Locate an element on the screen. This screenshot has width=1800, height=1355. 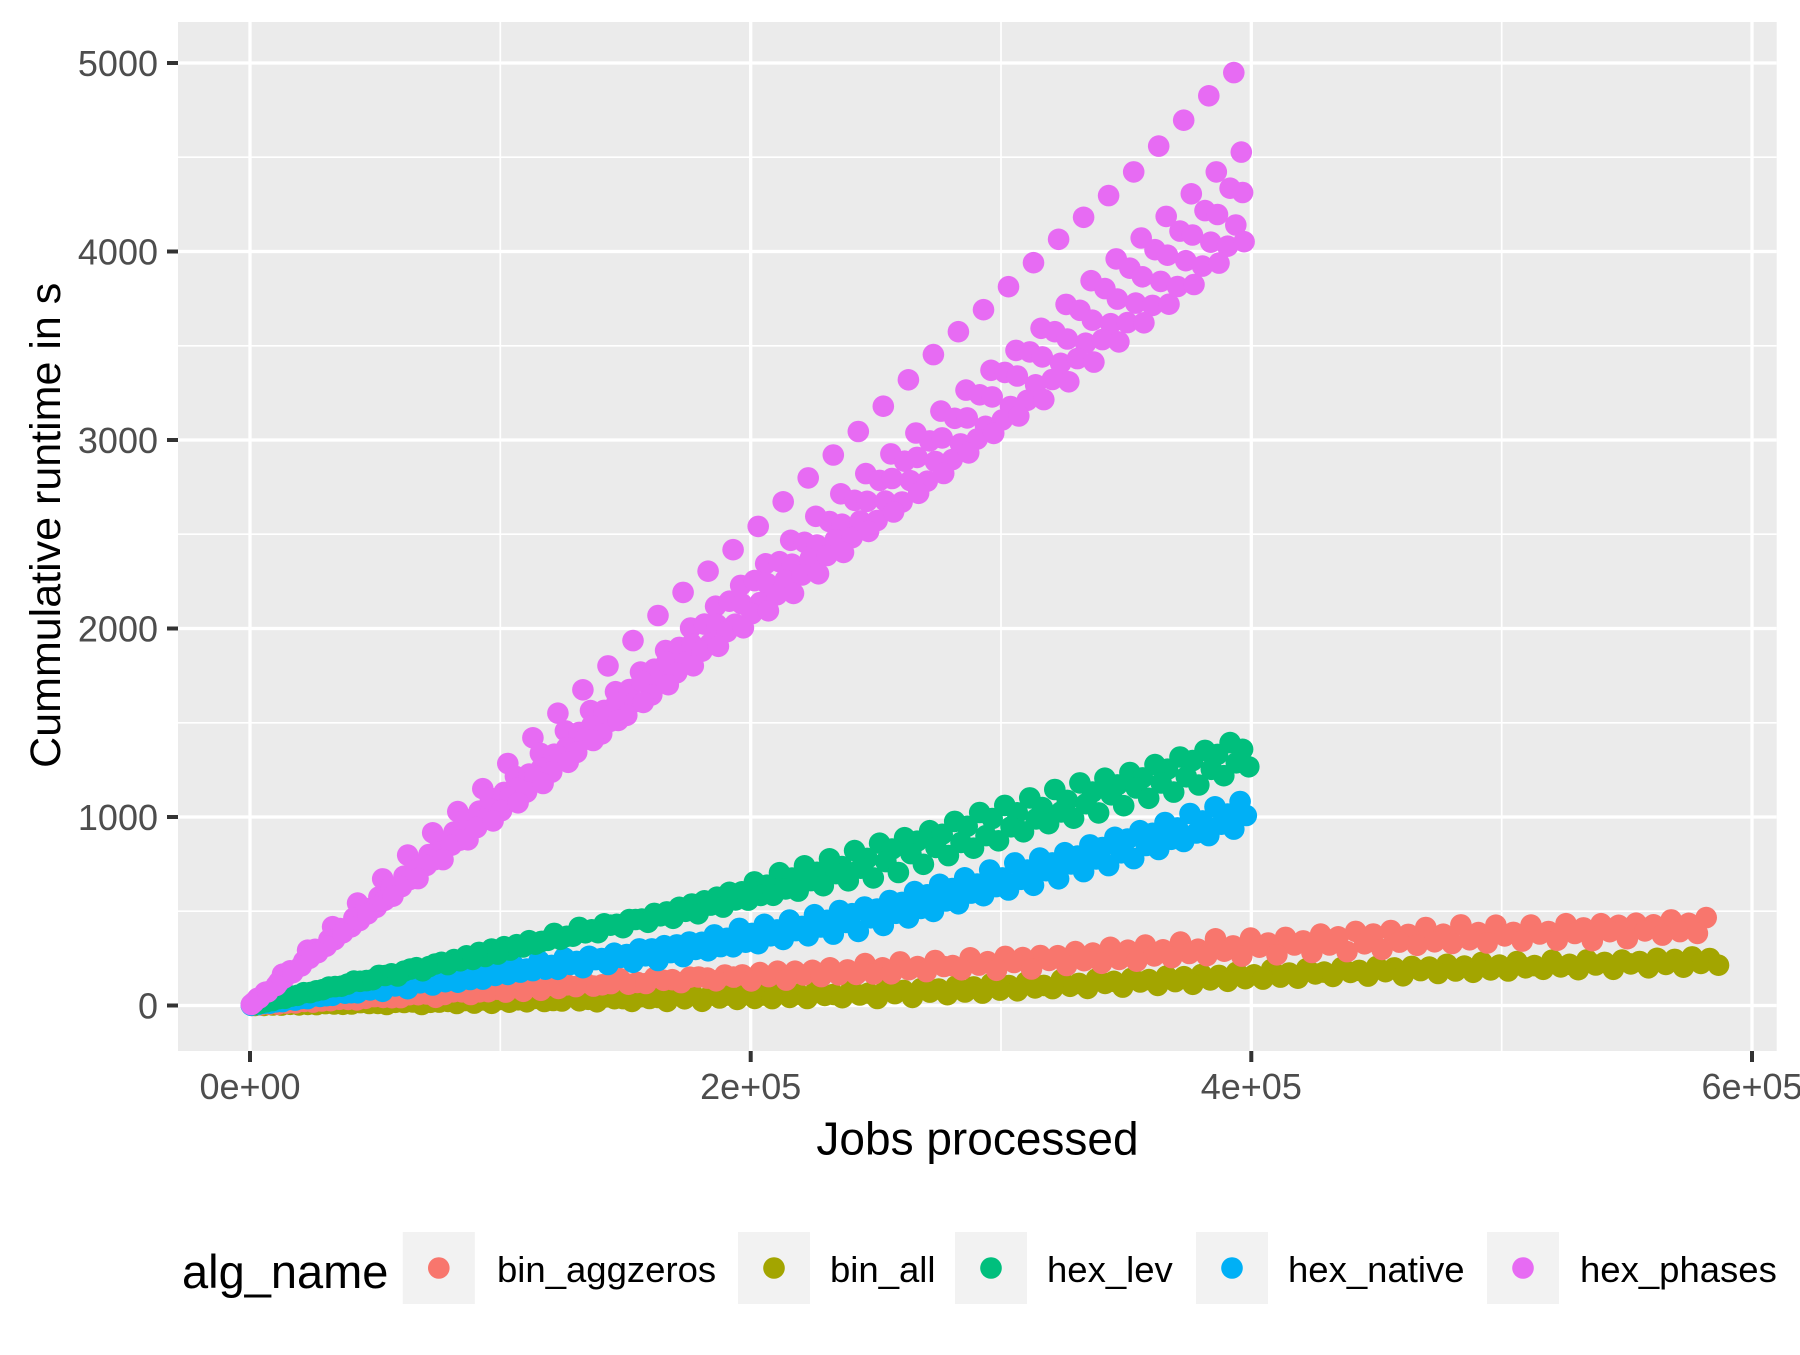
svg-text: 2e+05 is located at coordinates (750, 1086).